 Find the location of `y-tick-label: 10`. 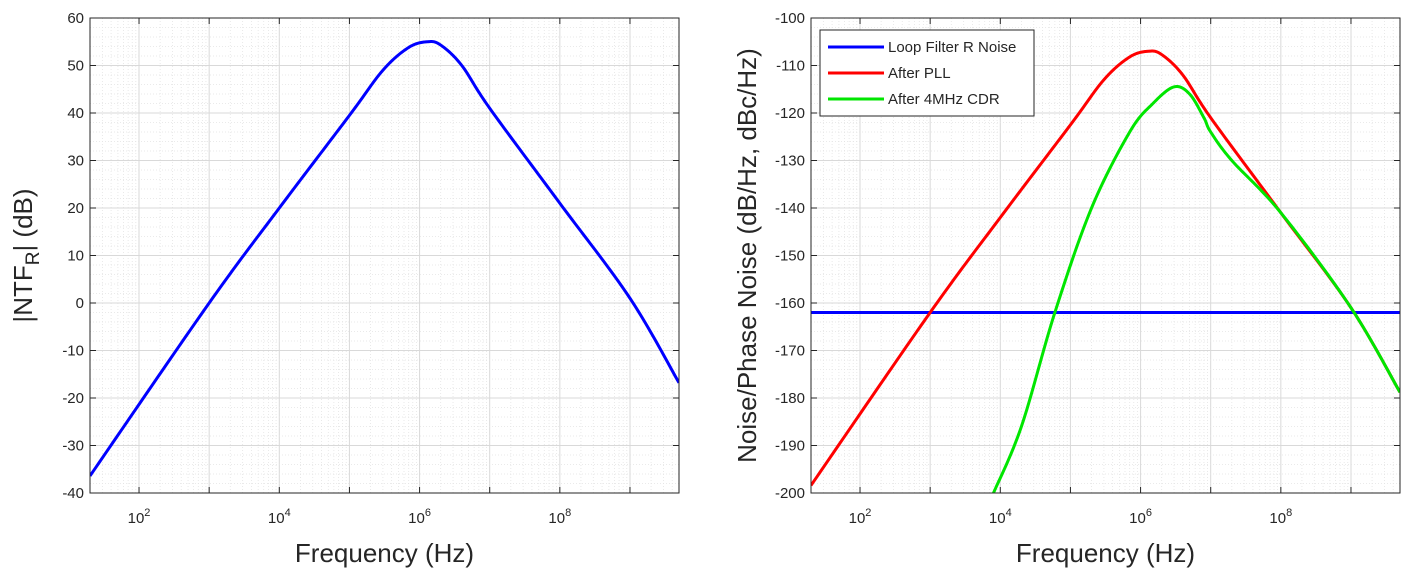

y-tick-label: 10 is located at coordinates (75, 256).